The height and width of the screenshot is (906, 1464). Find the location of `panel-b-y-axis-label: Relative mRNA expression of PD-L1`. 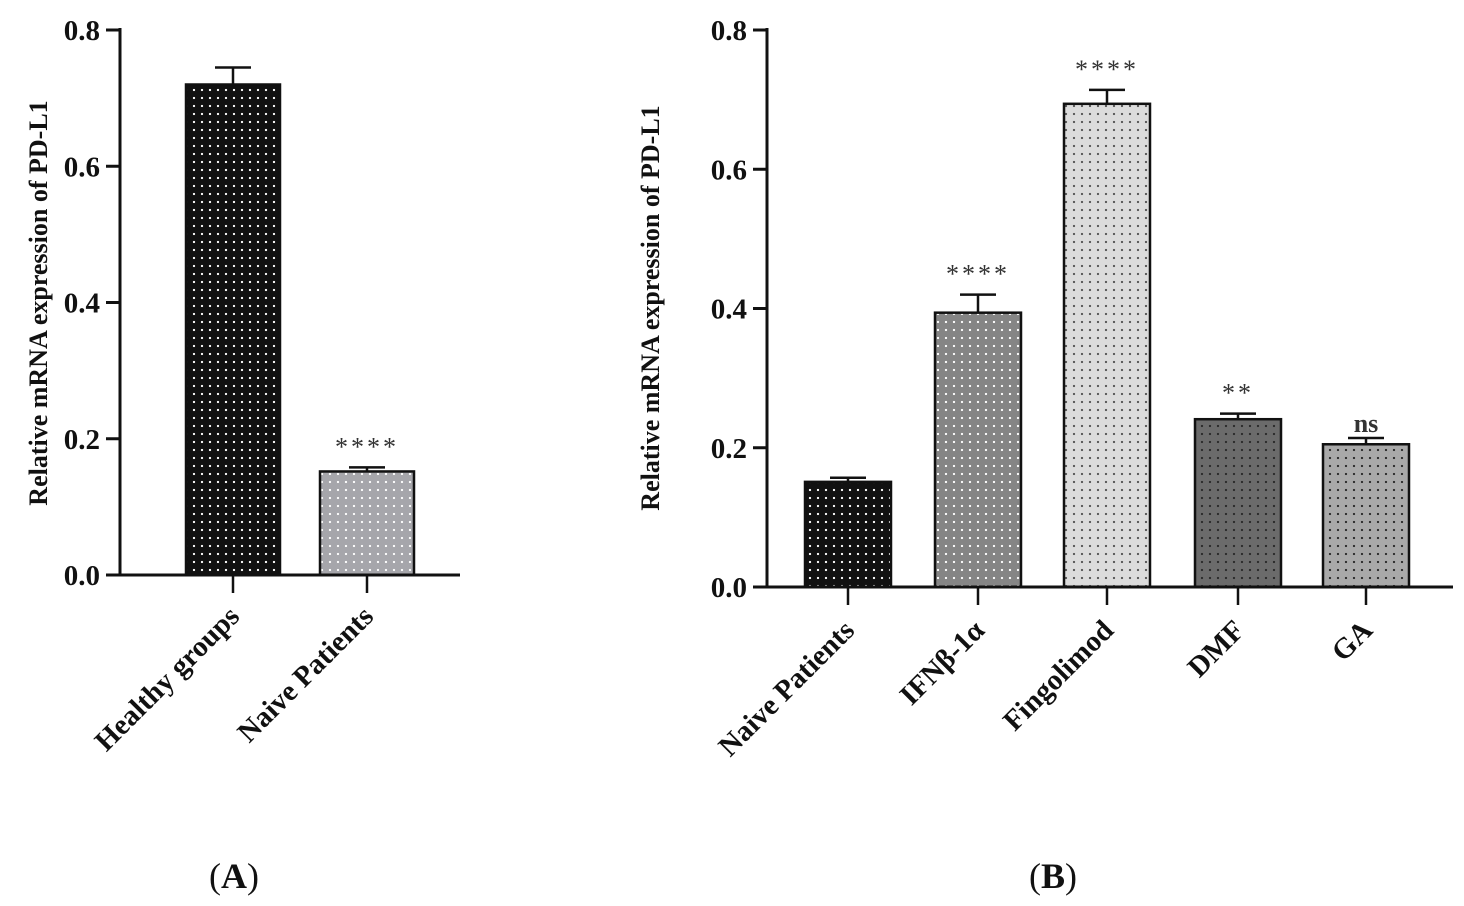

panel-b-y-axis-label: Relative mRNA expression of PD-L1 is located at coordinates (650, 307).